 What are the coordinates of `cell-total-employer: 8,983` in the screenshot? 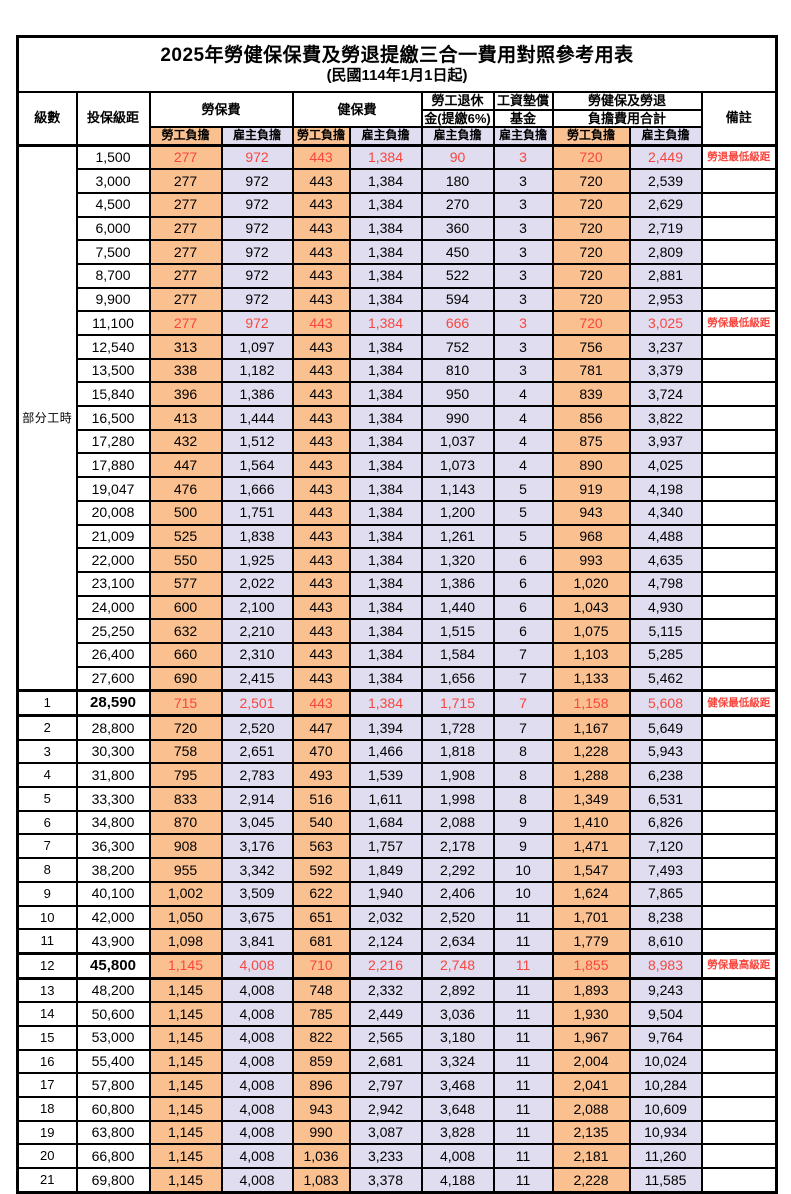 It's located at (665, 965).